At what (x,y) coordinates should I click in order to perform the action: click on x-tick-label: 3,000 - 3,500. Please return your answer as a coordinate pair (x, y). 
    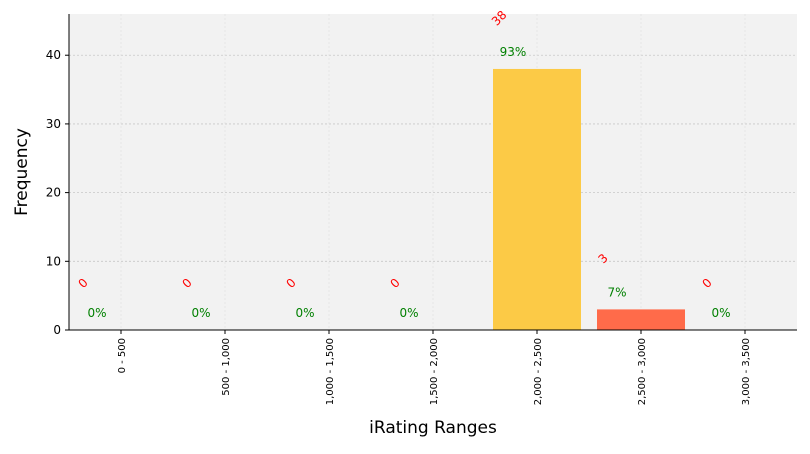
    Looking at the image, I should click on (746, 371).